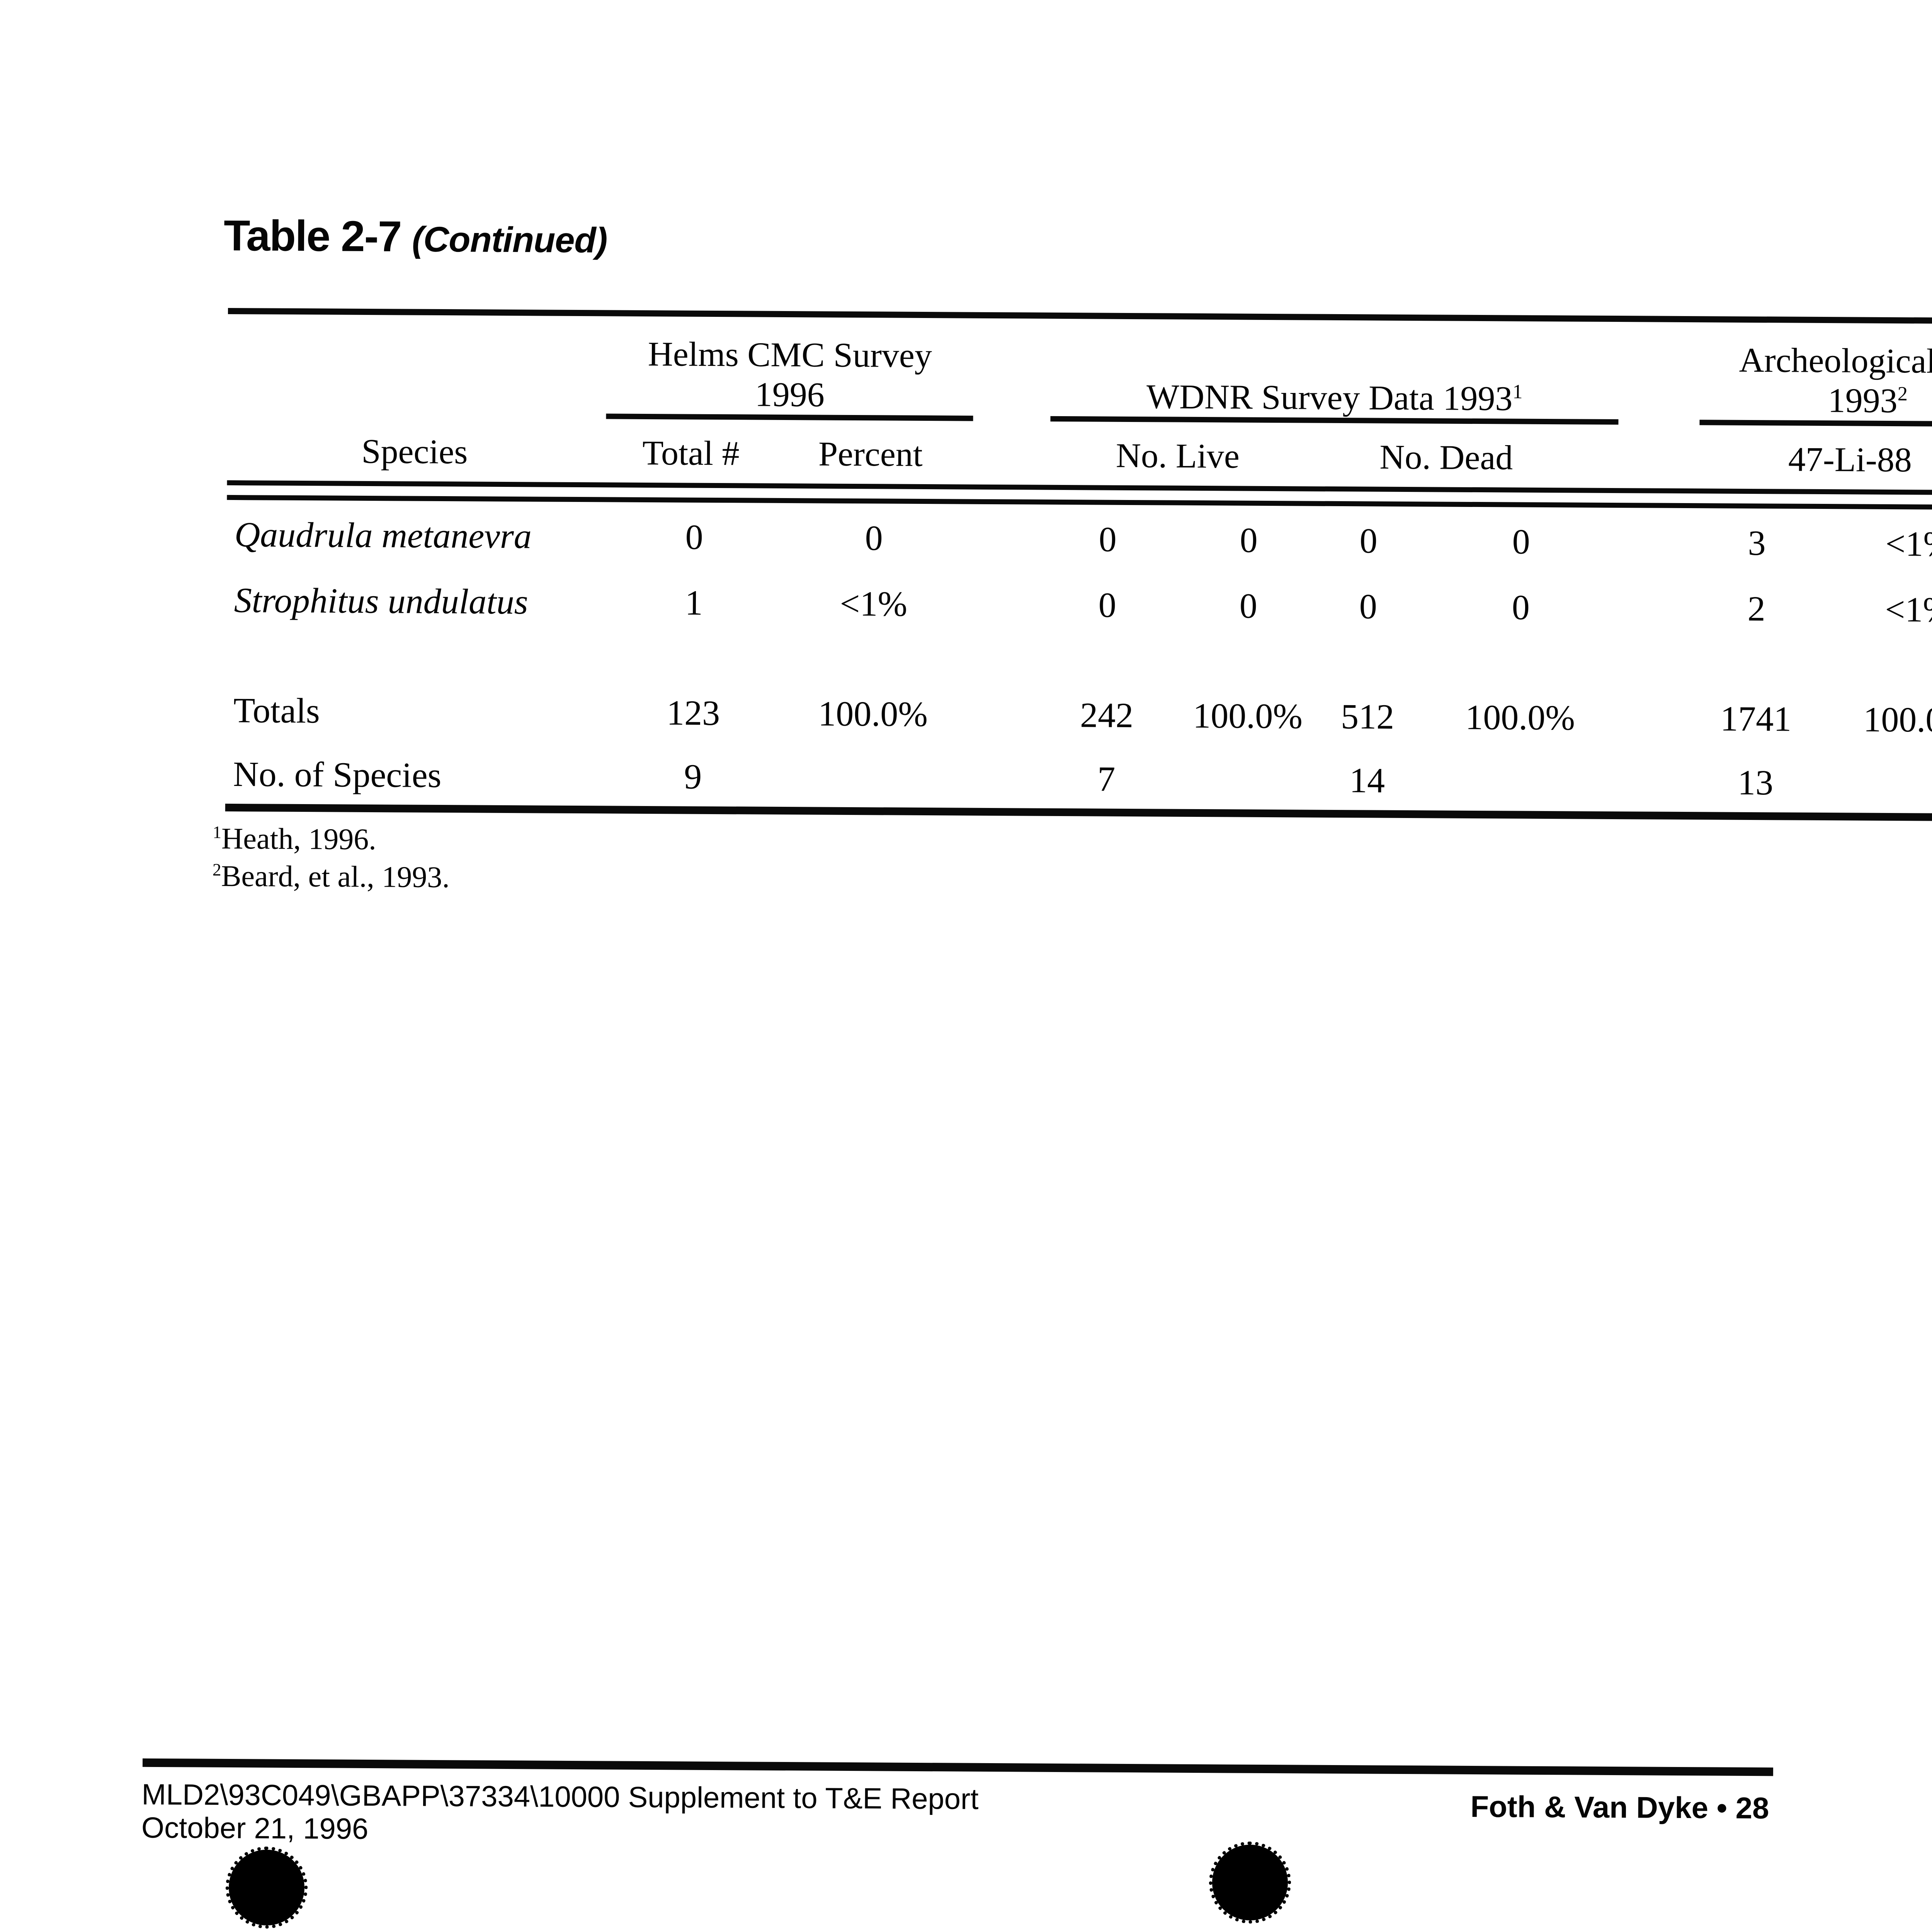  Describe the element at coordinates (1446, 457) in the screenshot. I see `col-header-no-dead: No. Dead` at that location.